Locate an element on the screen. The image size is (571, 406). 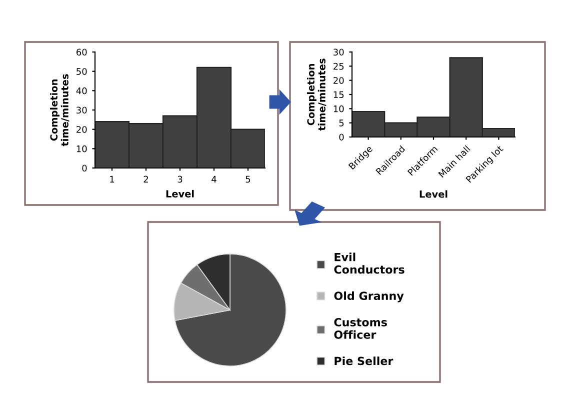
y-tick-label: 15 is located at coordinates (339, 94).